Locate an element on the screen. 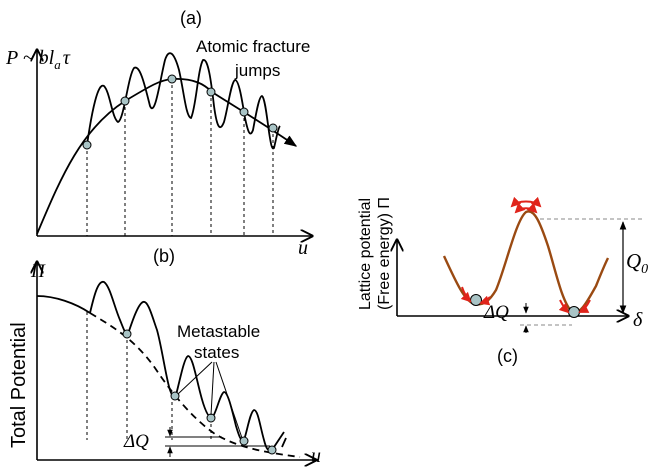  panel-b-delta-q: ΔQ is located at coordinates (136, 441).